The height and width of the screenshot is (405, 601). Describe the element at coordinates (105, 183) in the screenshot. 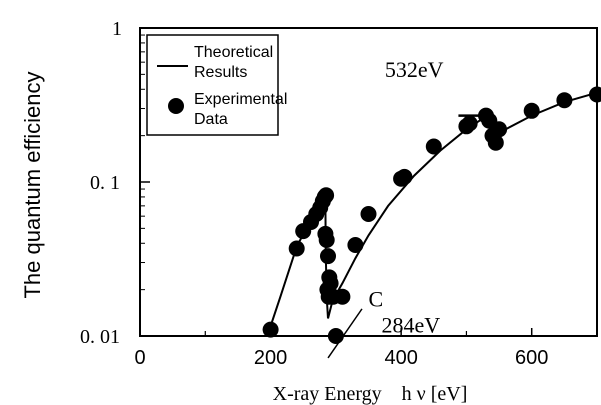

I see `y-tick-label: 0. 1` at that location.